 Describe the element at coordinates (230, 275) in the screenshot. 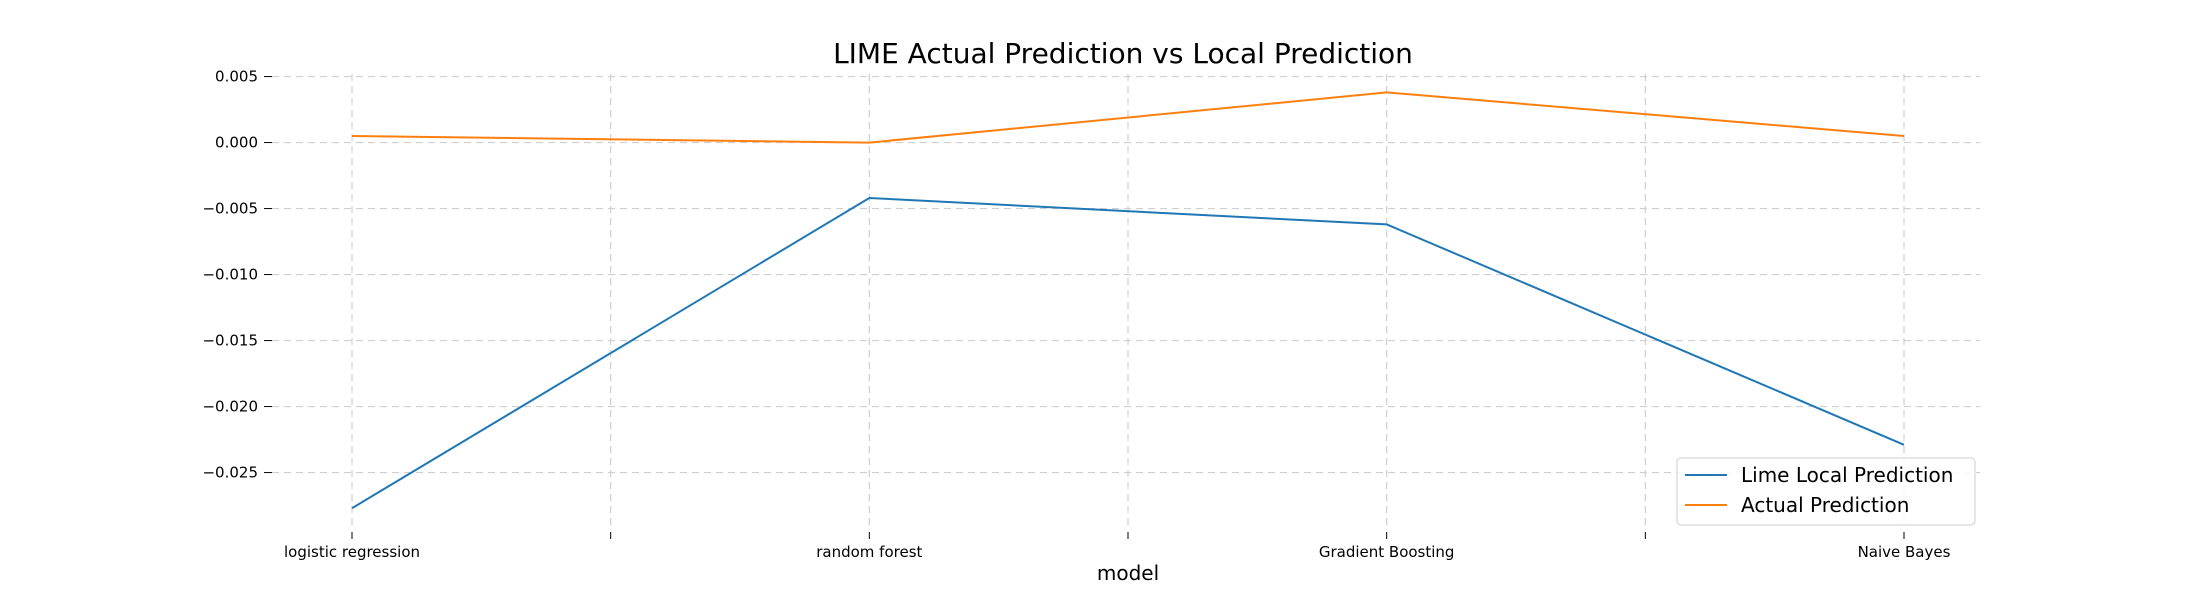

I see `y-tick-label: −0.010` at that location.